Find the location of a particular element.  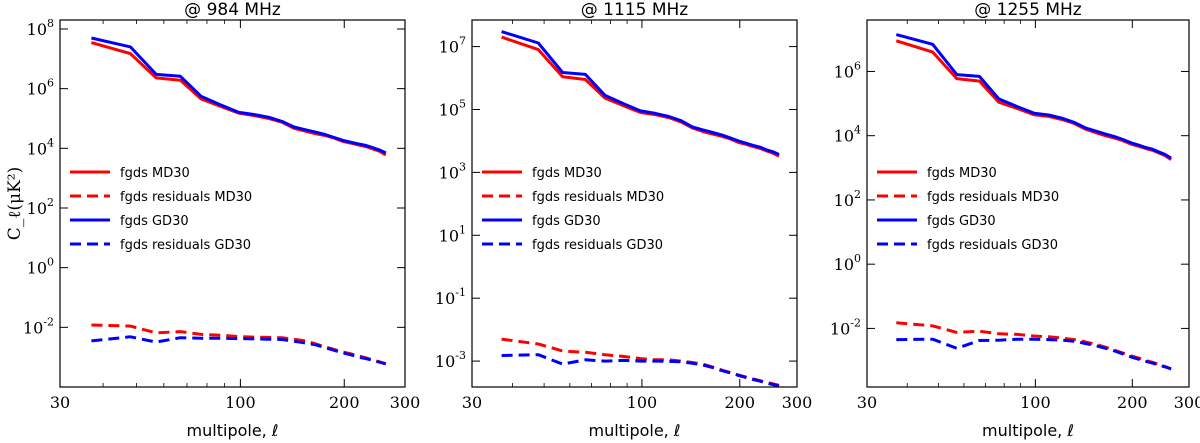

chart-1-title: @ 984 MHz is located at coordinates (232, 10).